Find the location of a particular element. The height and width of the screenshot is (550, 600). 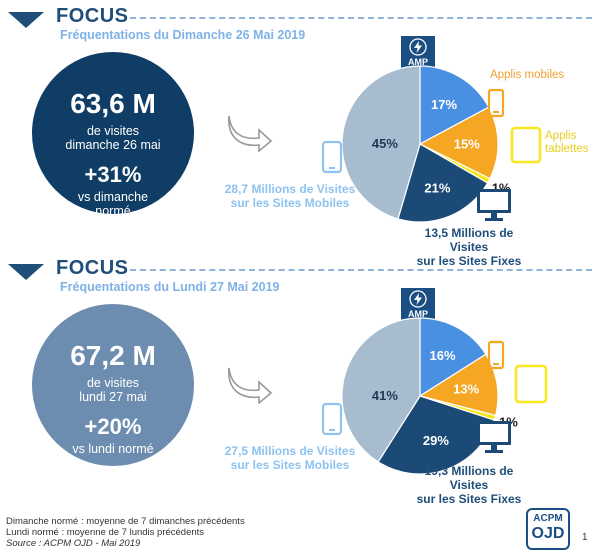

acpm-ojd-logo: ACPM OJD is located at coordinates (548, 529).